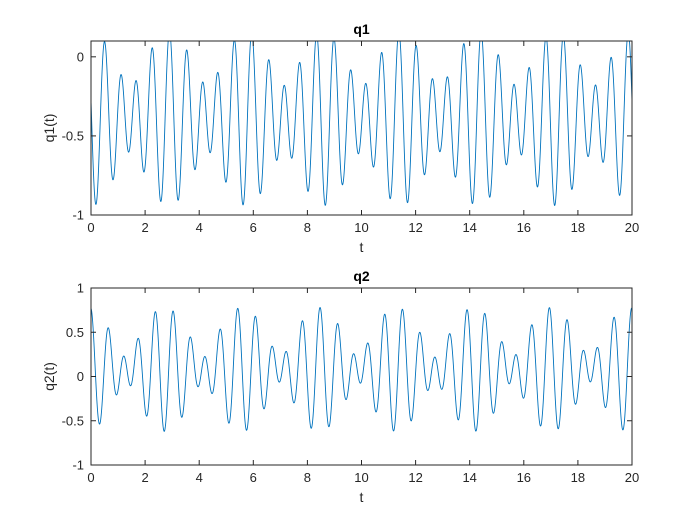 This screenshot has height=525, width=700. I want to click on chart-title: q2, so click(361, 276).